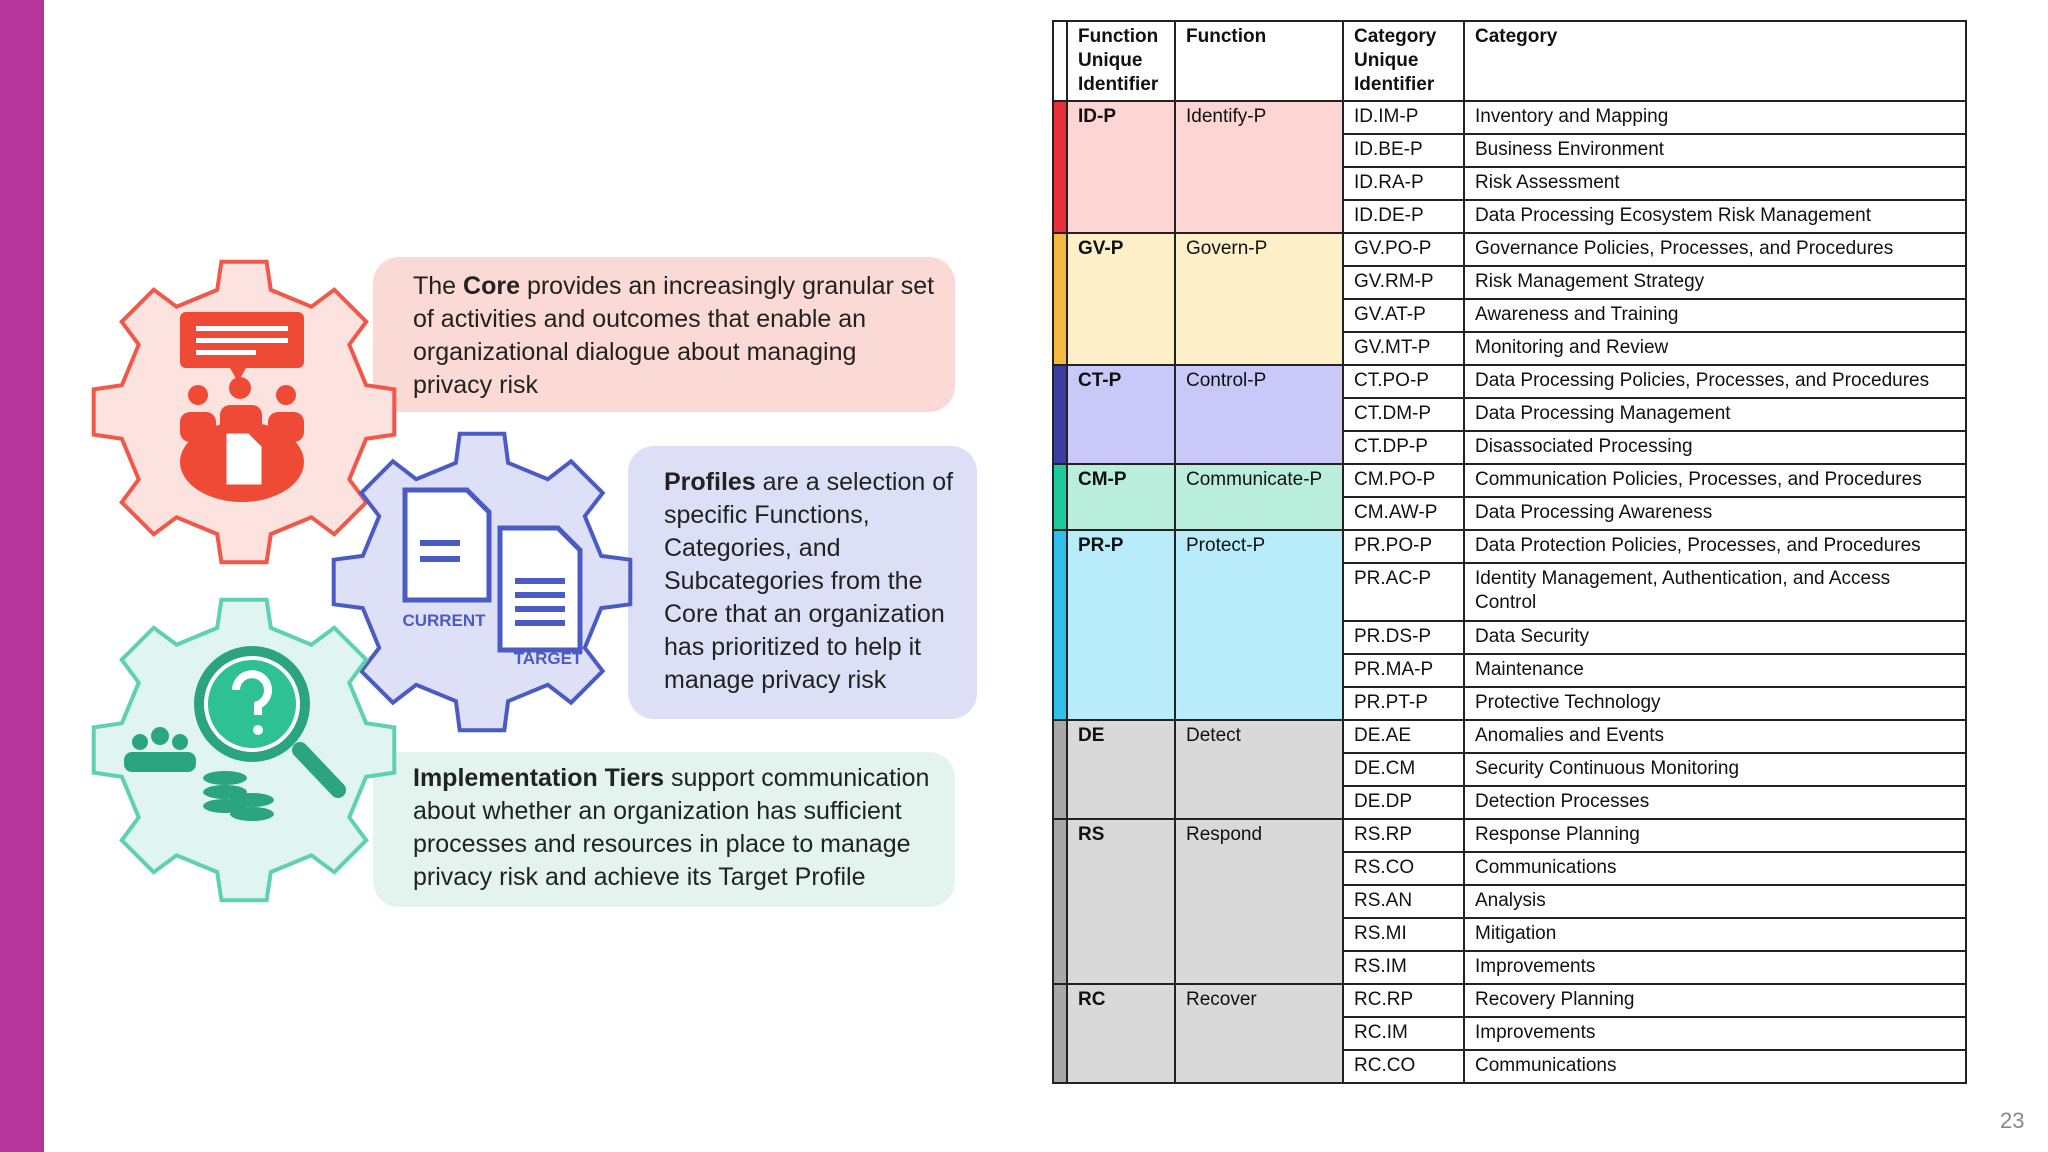 Image resolution: width=2048 pixels, height=1152 pixels. I want to click on table-row: GV.MT-P Monitoring and Review, so click(1510, 348).